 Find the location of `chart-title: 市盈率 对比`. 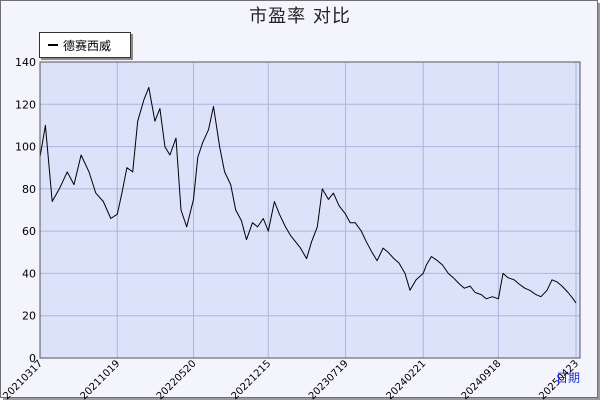

chart-title: 市盈率 对比 is located at coordinates (300, 16).